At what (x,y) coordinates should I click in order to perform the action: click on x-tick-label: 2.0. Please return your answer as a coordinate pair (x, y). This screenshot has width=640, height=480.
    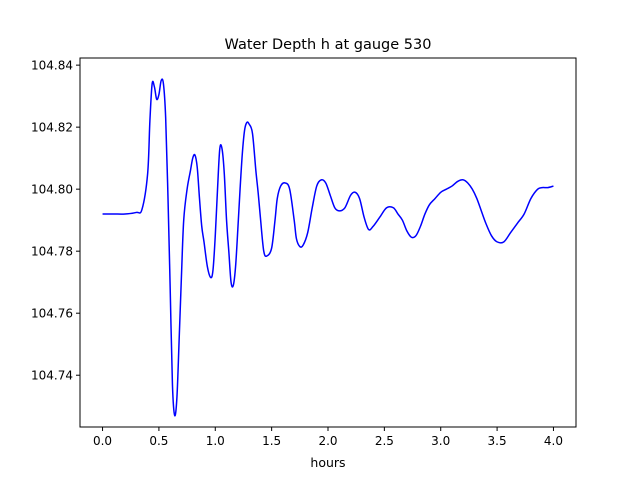
    Looking at the image, I should click on (327, 441).